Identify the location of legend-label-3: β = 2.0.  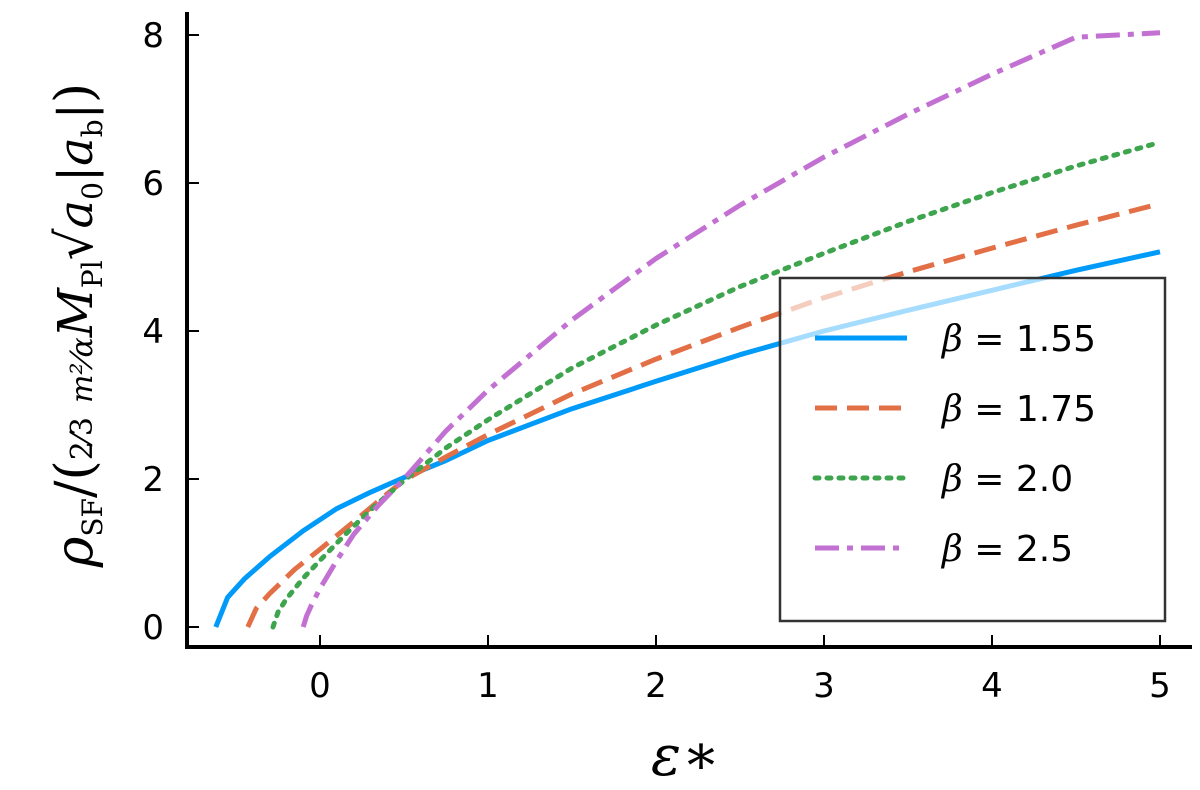
(1006, 479).